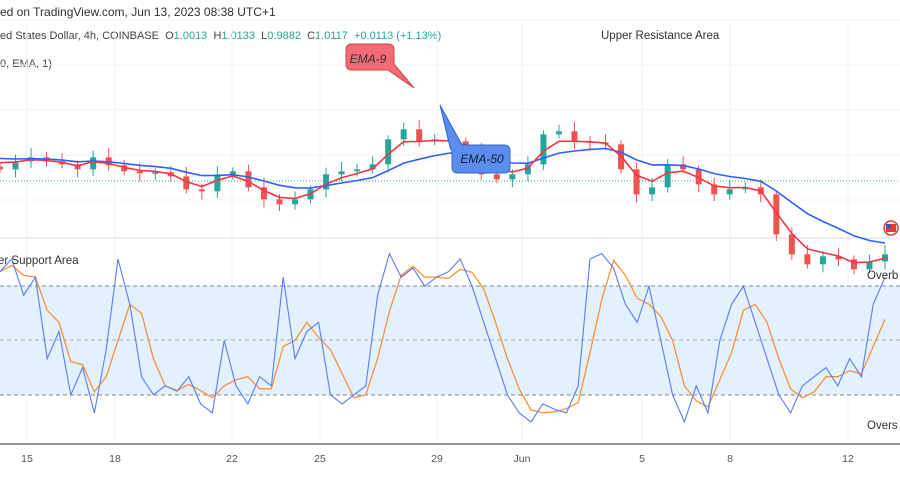 Image resolution: width=900 pixels, height=500 pixels. What do you see at coordinates (642, 459) in the screenshot?
I see `x-tick-label: 5` at bounding box center [642, 459].